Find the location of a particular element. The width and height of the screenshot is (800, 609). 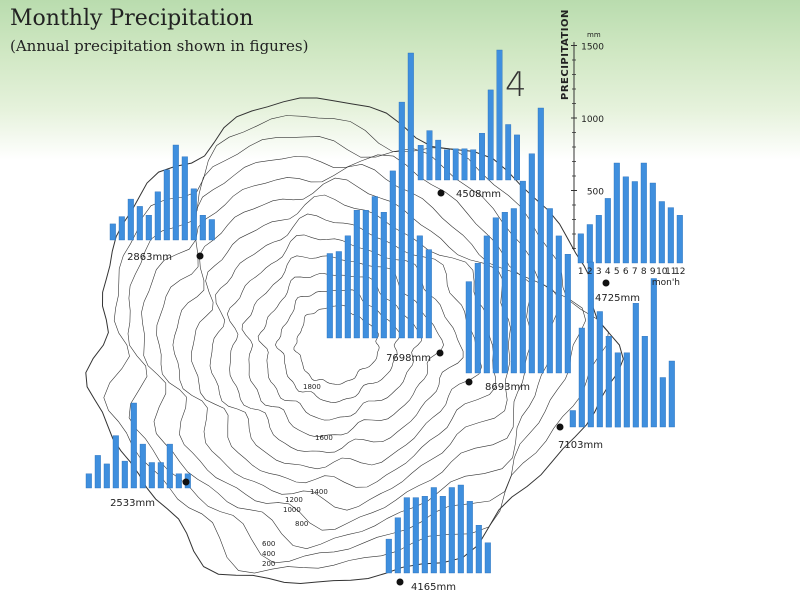

contour-label-group: 200 400 600 800 1000 1200 1400 1600 1800 is located at coordinates (297, 475).